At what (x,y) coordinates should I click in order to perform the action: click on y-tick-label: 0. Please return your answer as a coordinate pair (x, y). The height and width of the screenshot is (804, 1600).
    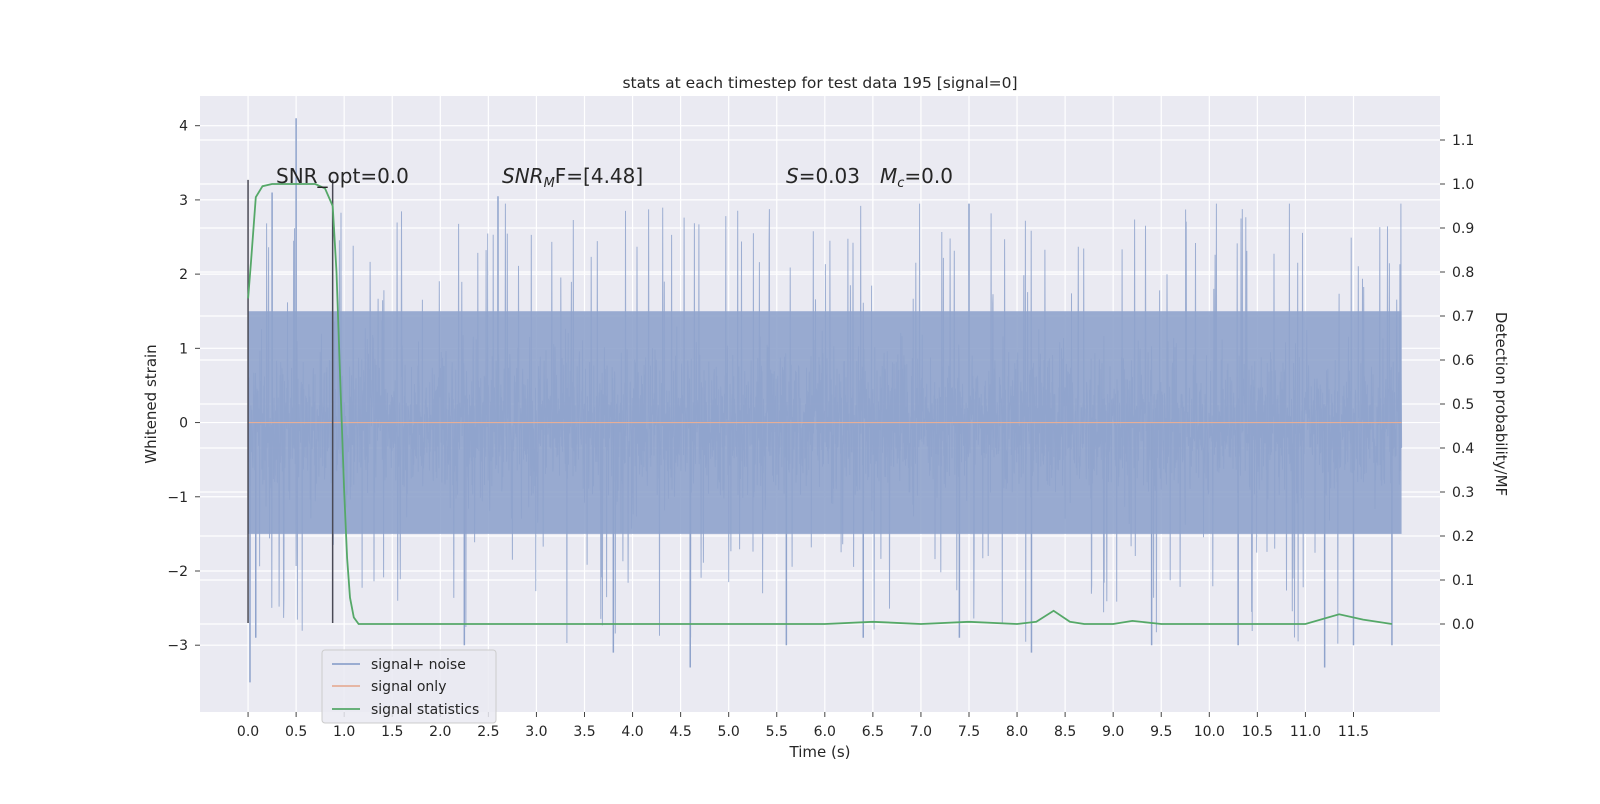
    Looking at the image, I should click on (183, 424).